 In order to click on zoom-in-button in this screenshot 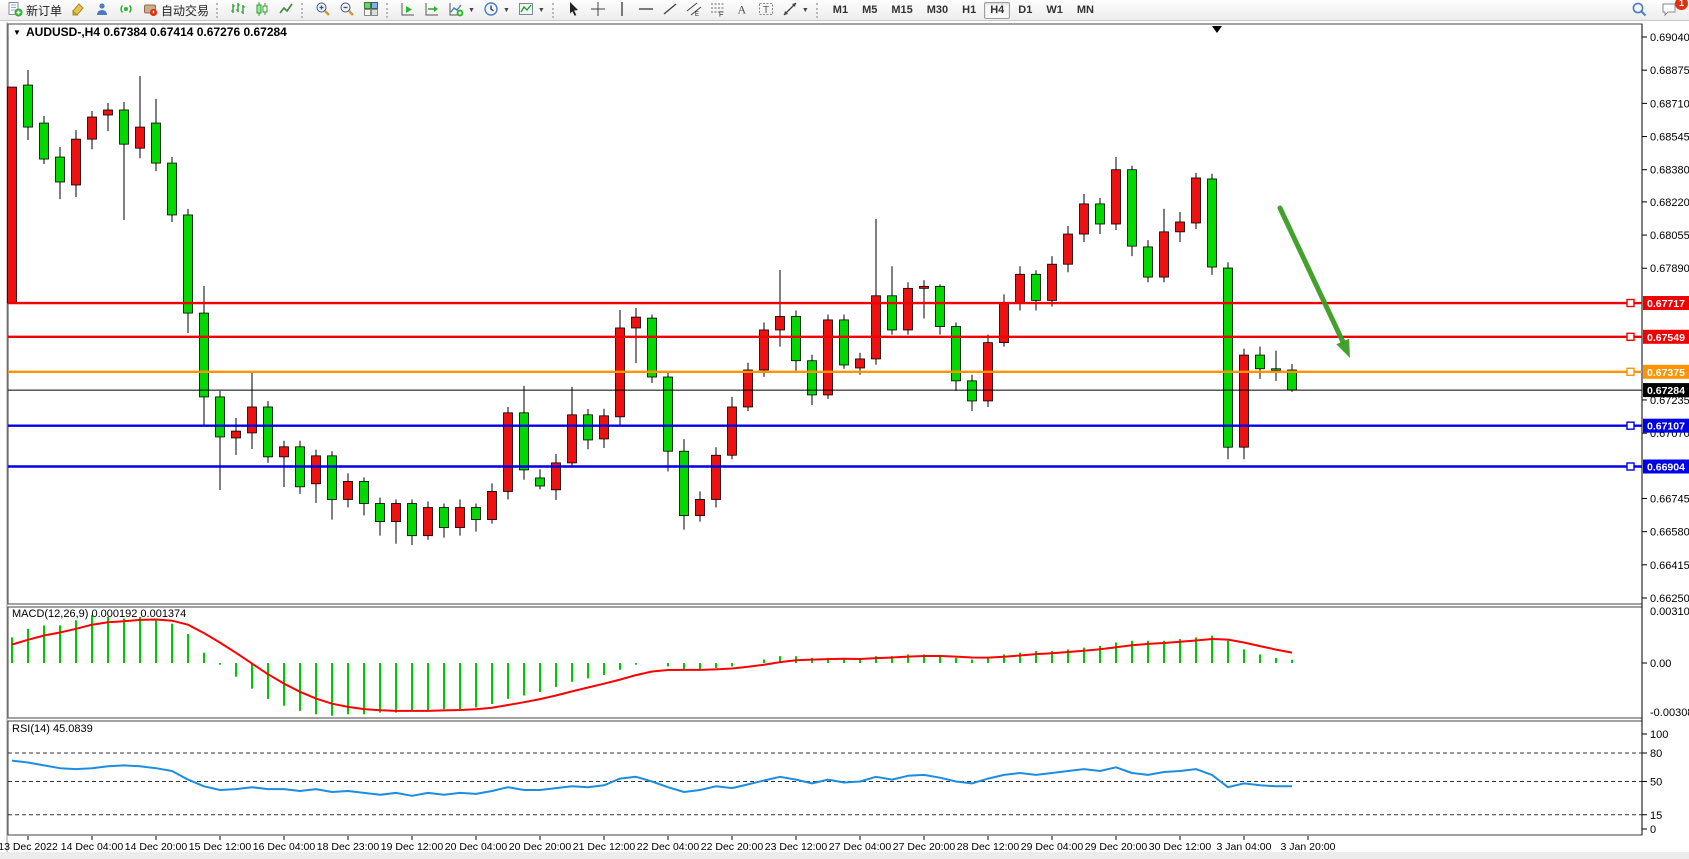, I will do `click(323, 10)`.